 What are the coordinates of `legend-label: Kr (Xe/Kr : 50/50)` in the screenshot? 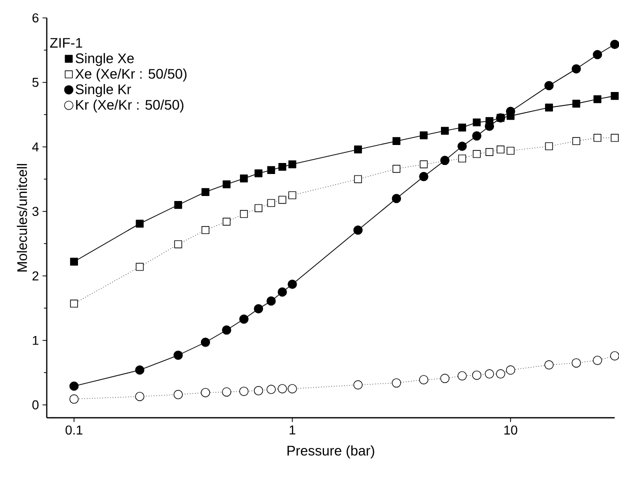 It's located at (130, 105).